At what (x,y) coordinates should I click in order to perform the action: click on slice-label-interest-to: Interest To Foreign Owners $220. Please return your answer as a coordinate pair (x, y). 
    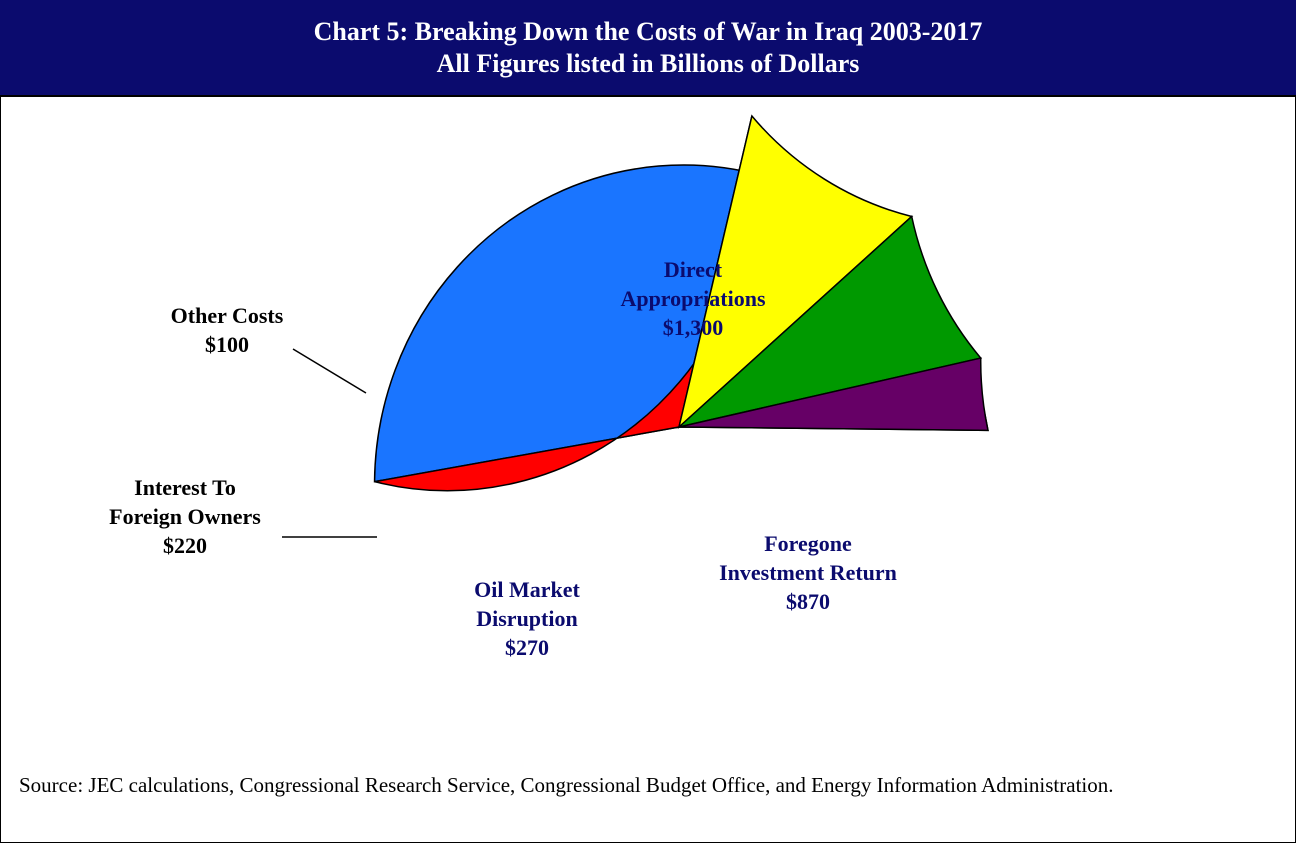
    Looking at the image, I should click on (185, 516).